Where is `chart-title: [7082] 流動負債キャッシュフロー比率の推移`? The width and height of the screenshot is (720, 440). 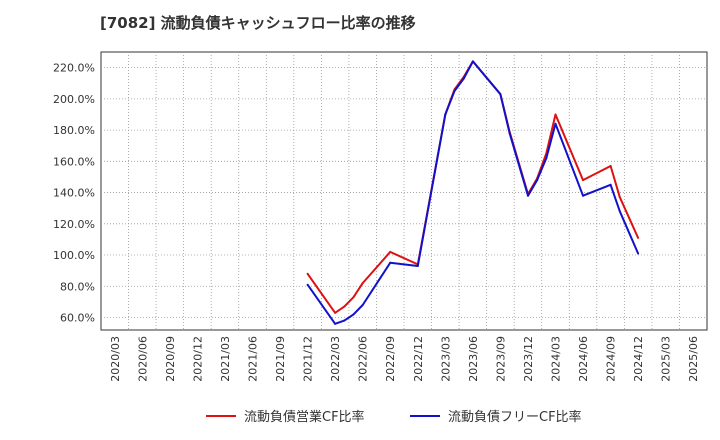 chart-title: [7082] 流動負債キャッシュフロー比率の推移 is located at coordinates (258, 23).